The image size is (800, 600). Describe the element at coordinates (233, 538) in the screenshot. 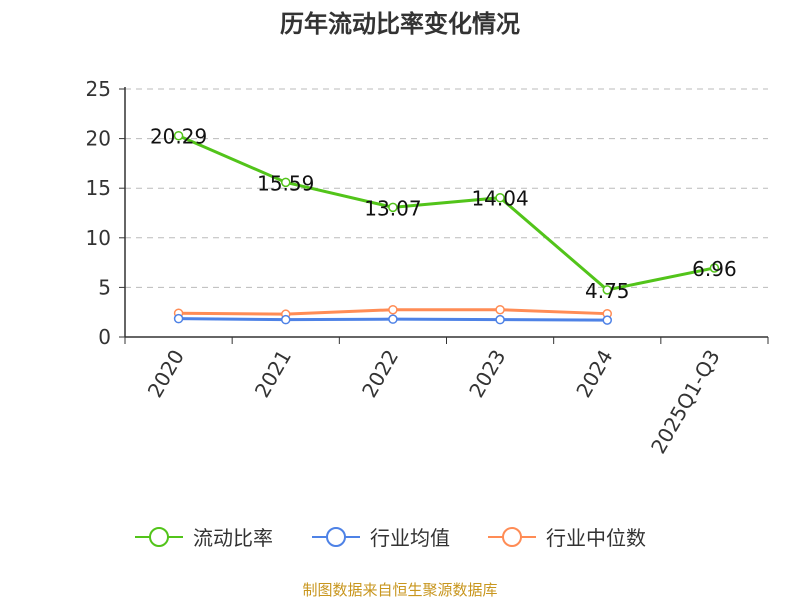

I see `legend-label: 流动比率` at that location.